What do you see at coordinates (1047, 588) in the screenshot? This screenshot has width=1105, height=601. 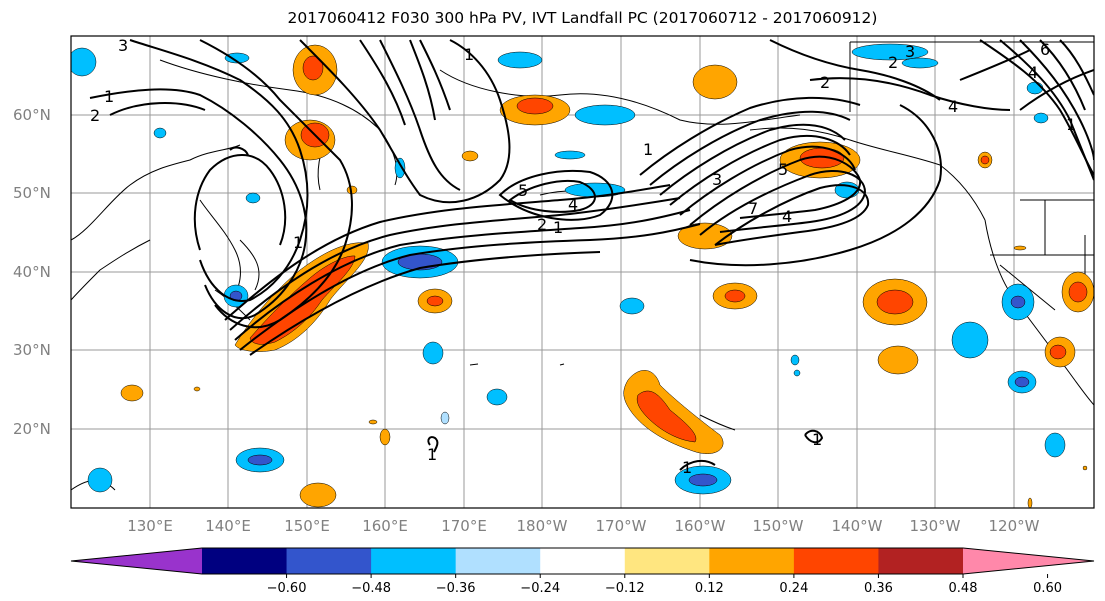 I see `colorbar-tick-label: 0.60` at bounding box center [1047, 588].